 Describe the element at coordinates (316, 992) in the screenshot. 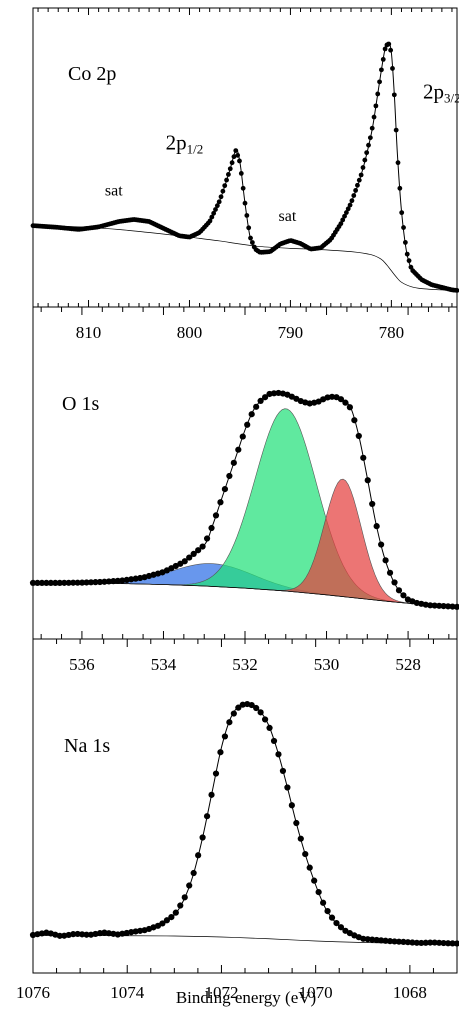

I see `x-tick-label: 1070` at that location.